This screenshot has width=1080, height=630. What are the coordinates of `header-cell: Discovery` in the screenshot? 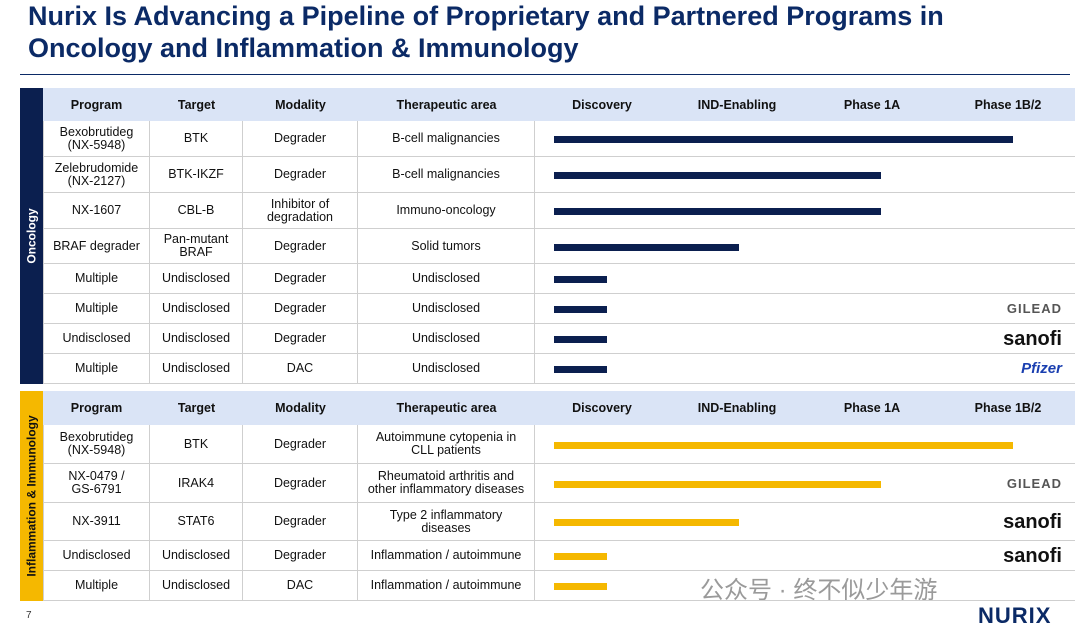 It's located at (602, 104).